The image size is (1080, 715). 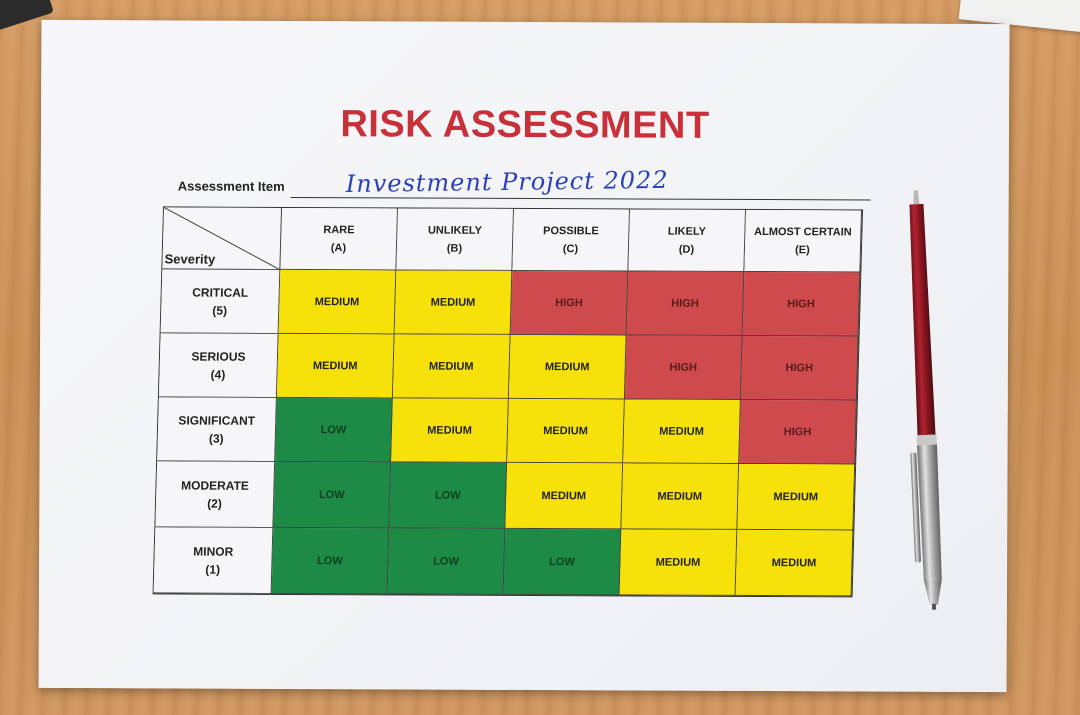 What do you see at coordinates (217, 420) in the screenshot?
I see `row-name: SIGNIFICANT` at bounding box center [217, 420].